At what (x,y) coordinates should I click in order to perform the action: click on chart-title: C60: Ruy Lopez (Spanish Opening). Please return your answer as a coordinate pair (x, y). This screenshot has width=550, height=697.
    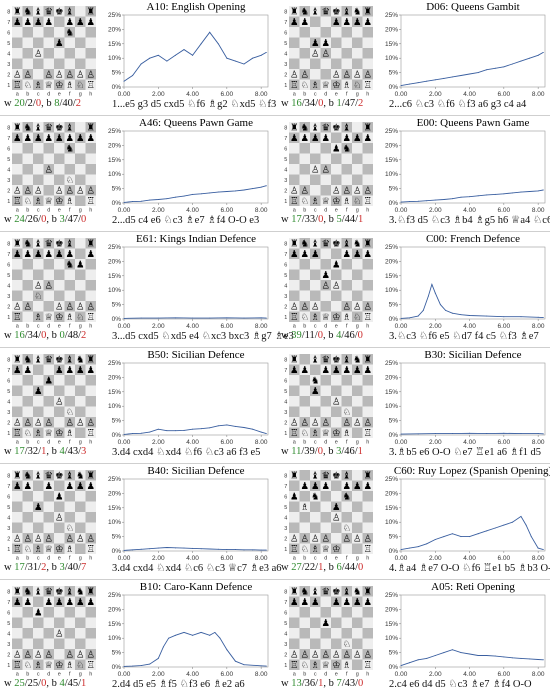
    Looking at the image, I should click on (472, 471).